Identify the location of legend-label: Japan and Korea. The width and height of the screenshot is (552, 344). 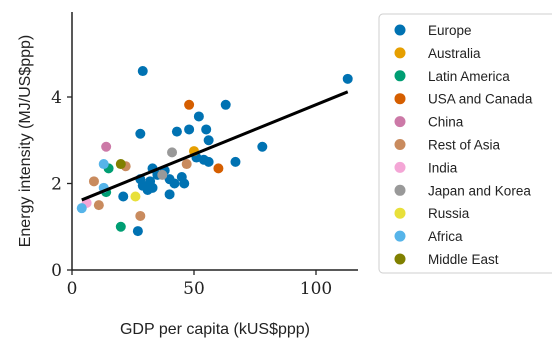
(479, 190).